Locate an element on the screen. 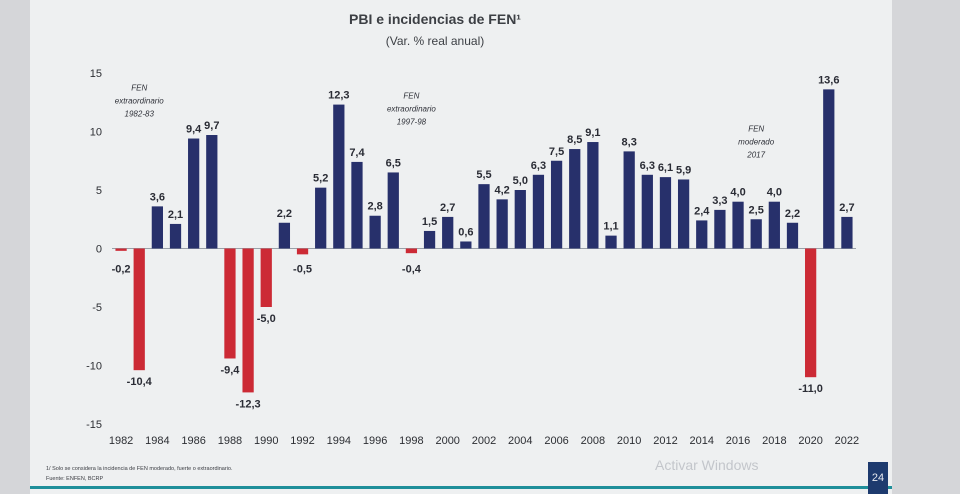 This screenshot has height=494, width=960. x-tick-label: 1998 is located at coordinates (411, 441).